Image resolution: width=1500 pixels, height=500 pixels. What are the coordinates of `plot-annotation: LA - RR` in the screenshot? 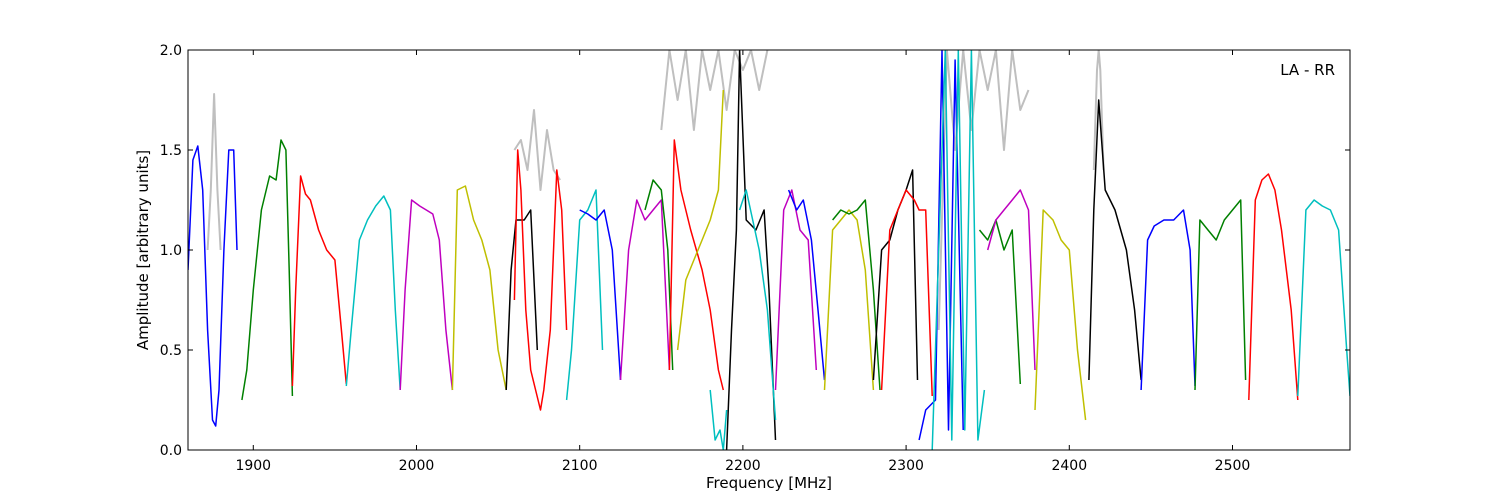 It's located at (1307, 70).